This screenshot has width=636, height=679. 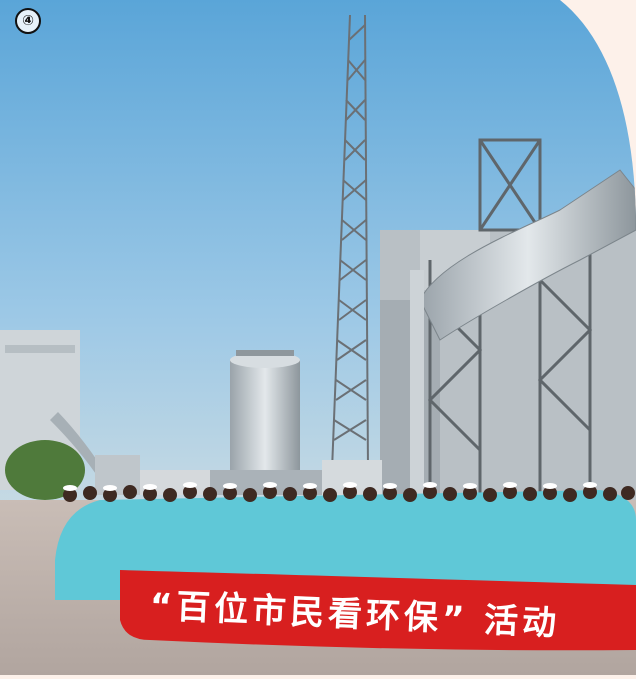 I want to click on storage-tank, so click(x=265, y=420).